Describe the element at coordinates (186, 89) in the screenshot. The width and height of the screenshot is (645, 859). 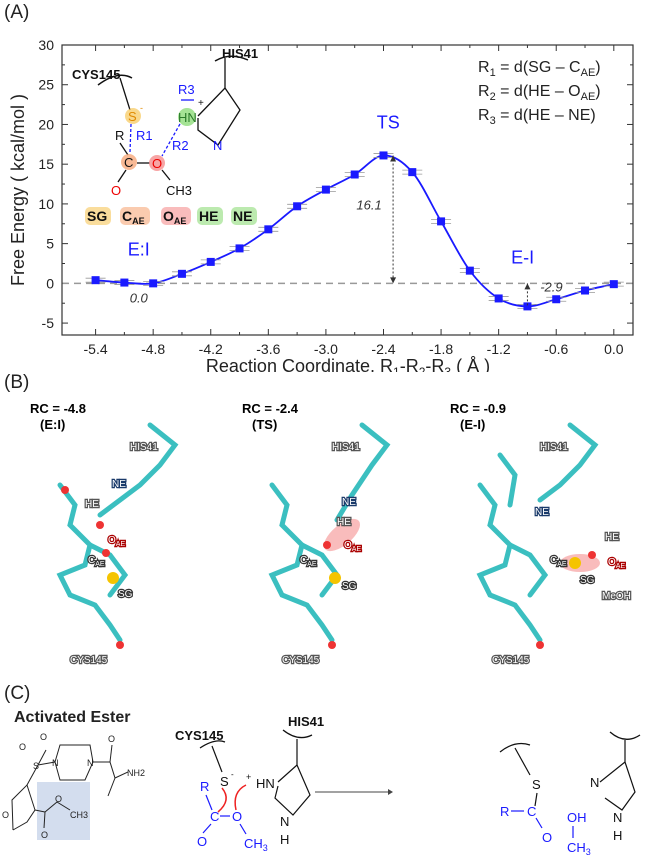
I see `inset-r3: R3` at that location.